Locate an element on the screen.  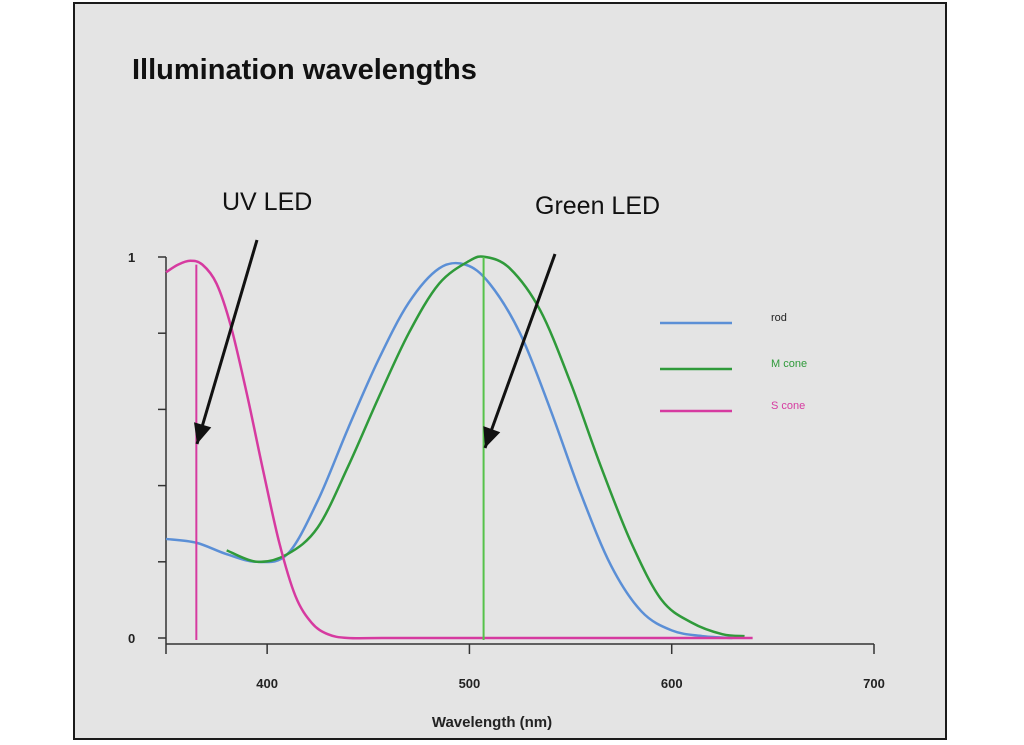
x-axis-label: Wavelength (nm) is located at coordinates (492, 722).